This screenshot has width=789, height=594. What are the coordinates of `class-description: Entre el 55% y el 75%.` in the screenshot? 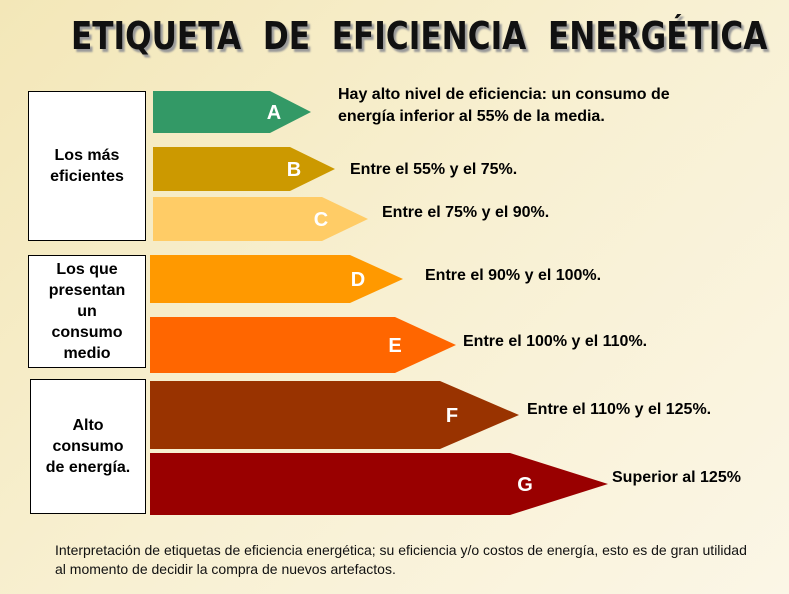 It's located at (434, 169).